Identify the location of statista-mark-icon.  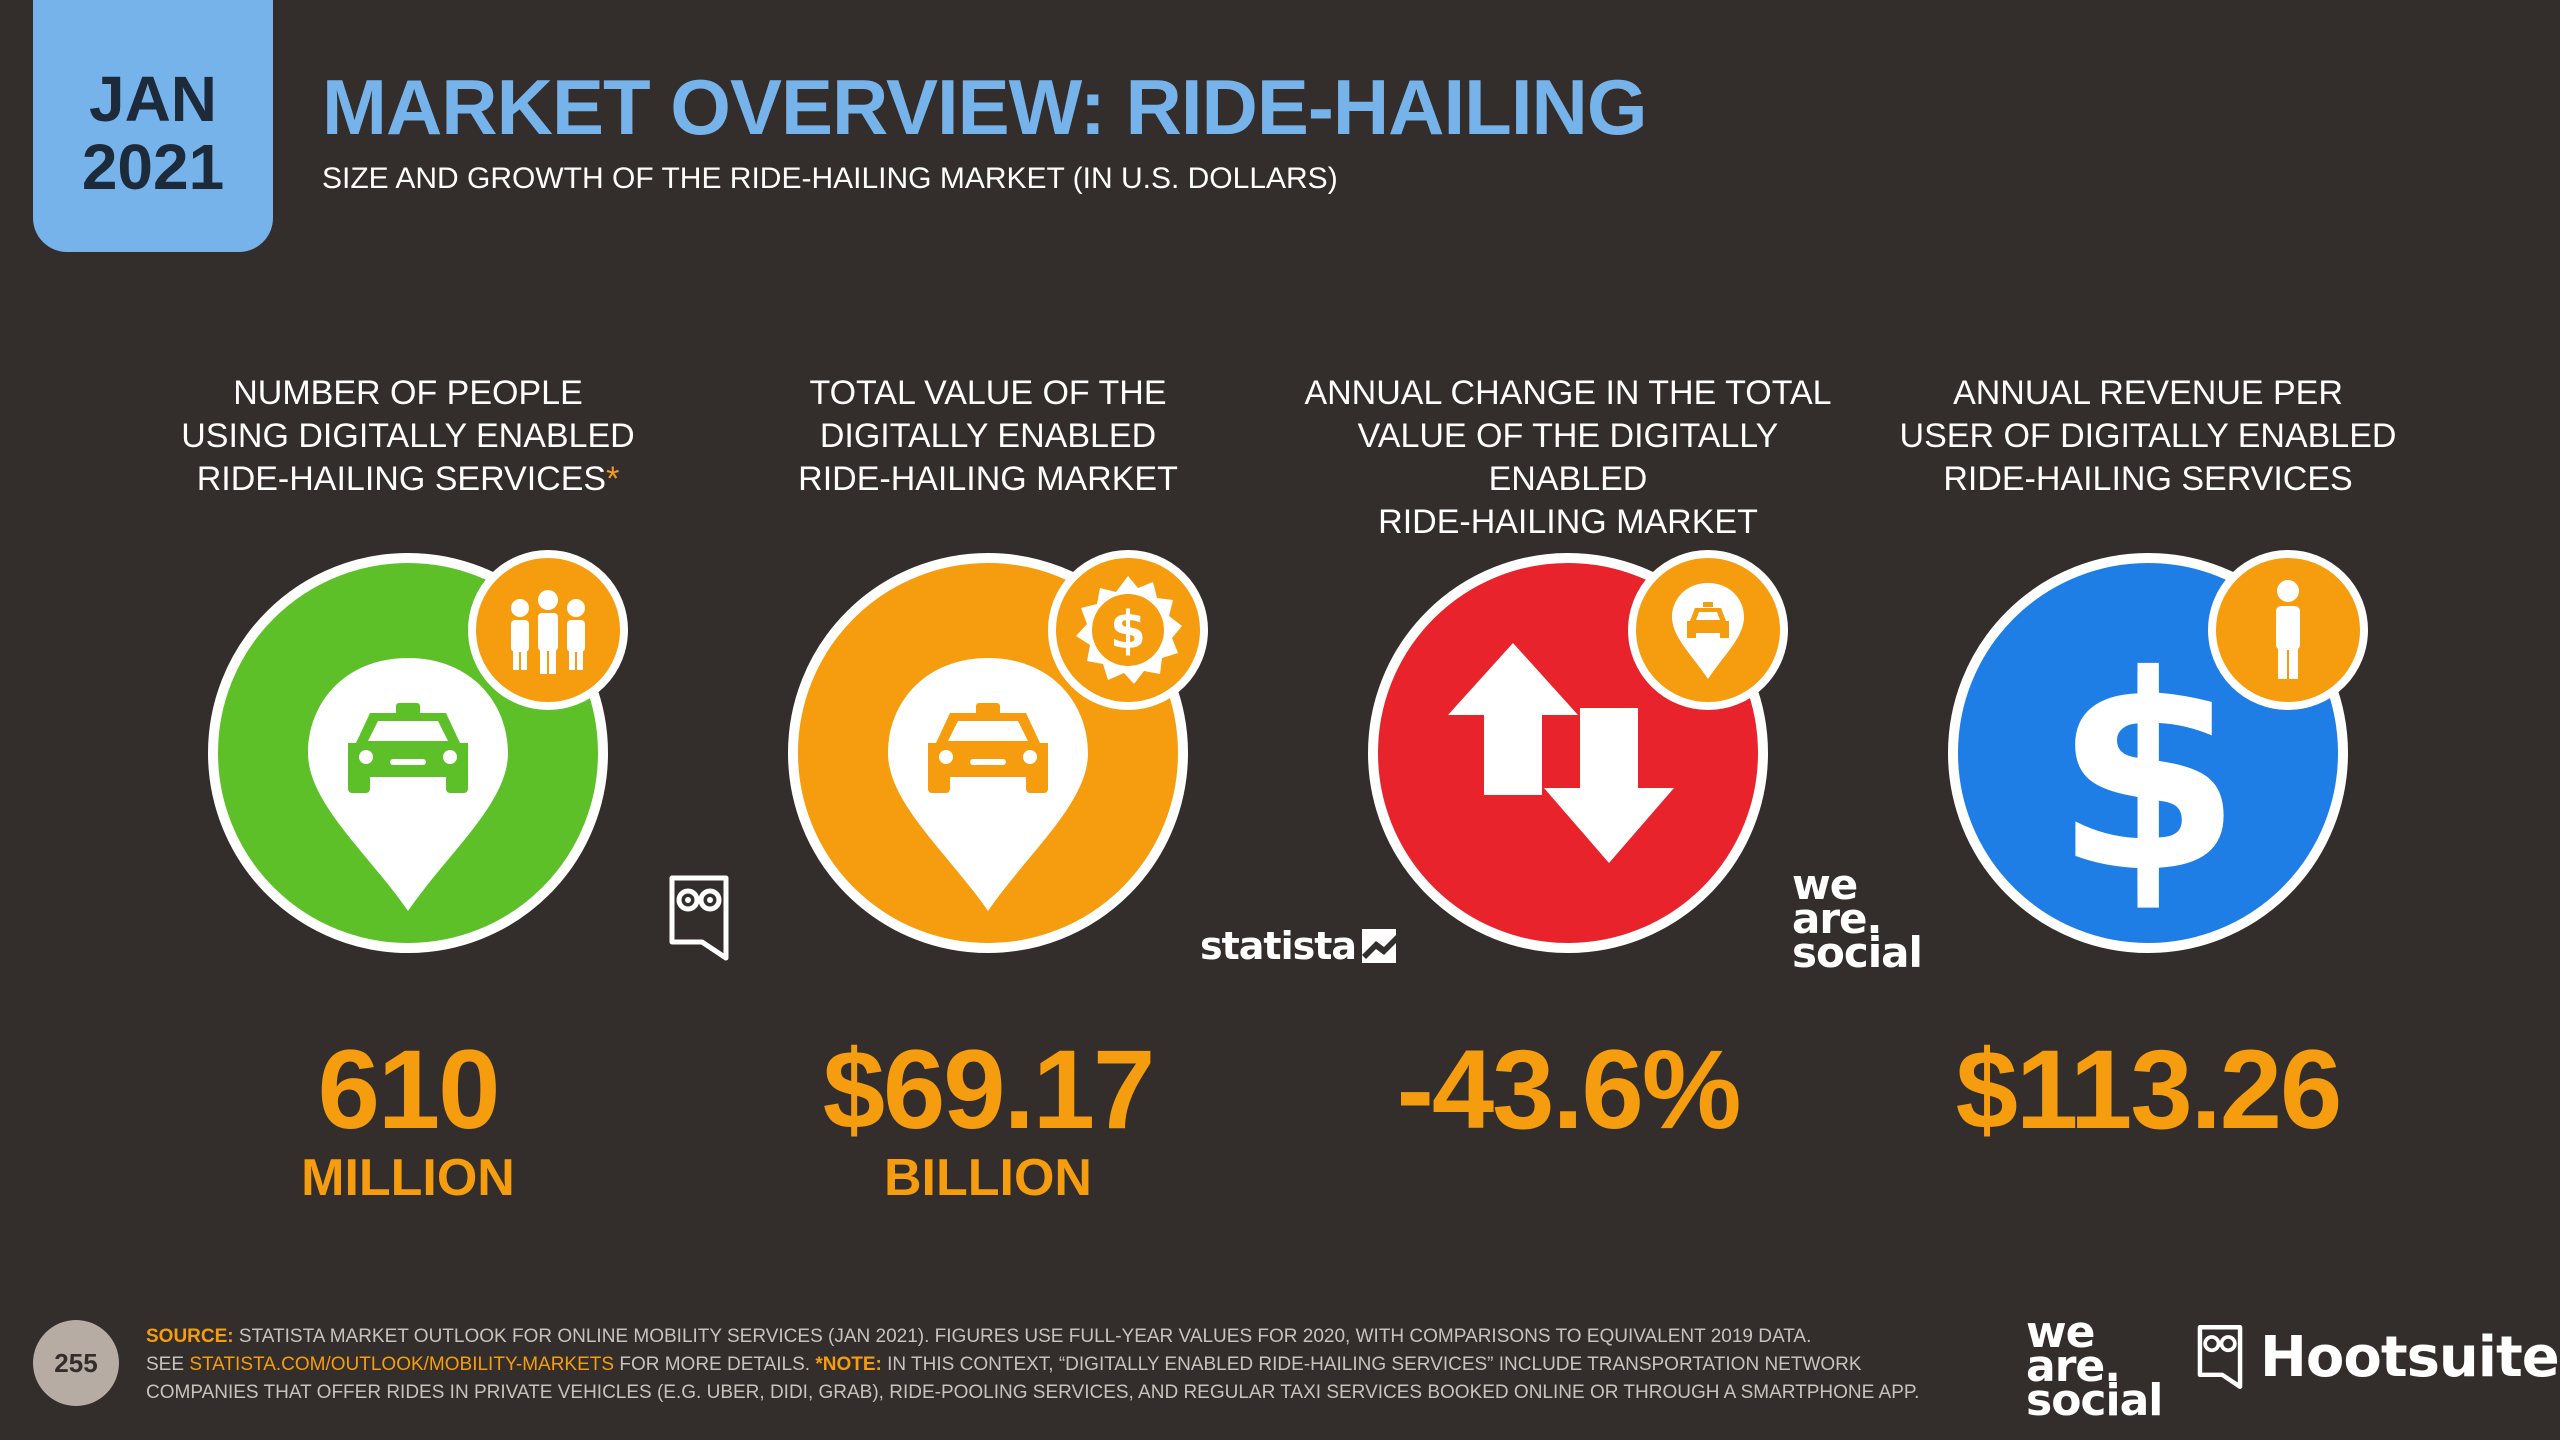
(1379, 946).